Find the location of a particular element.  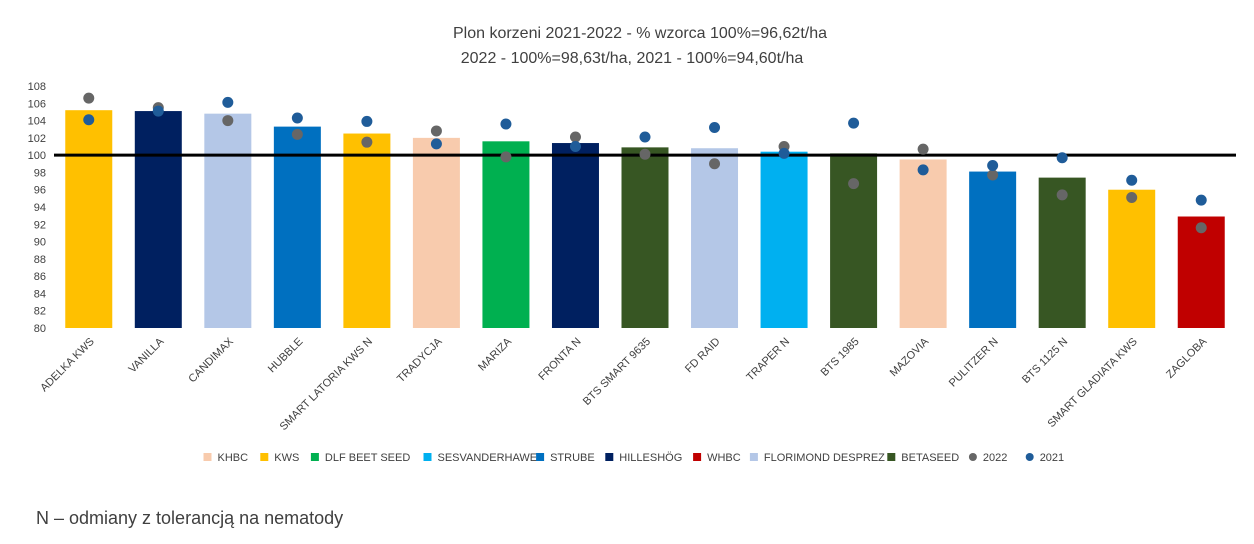

legend-label: FLORIMOND DESPREZ is located at coordinates (824, 458).